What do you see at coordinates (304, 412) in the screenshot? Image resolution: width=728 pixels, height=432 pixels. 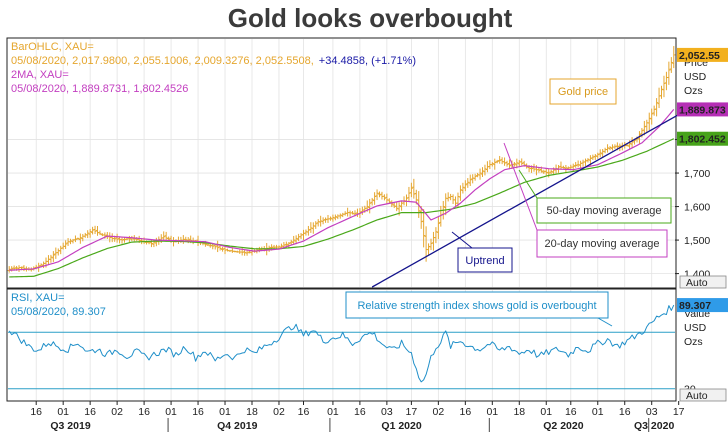 I see `xtick-label-120: 16` at bounding box center [304, 412].